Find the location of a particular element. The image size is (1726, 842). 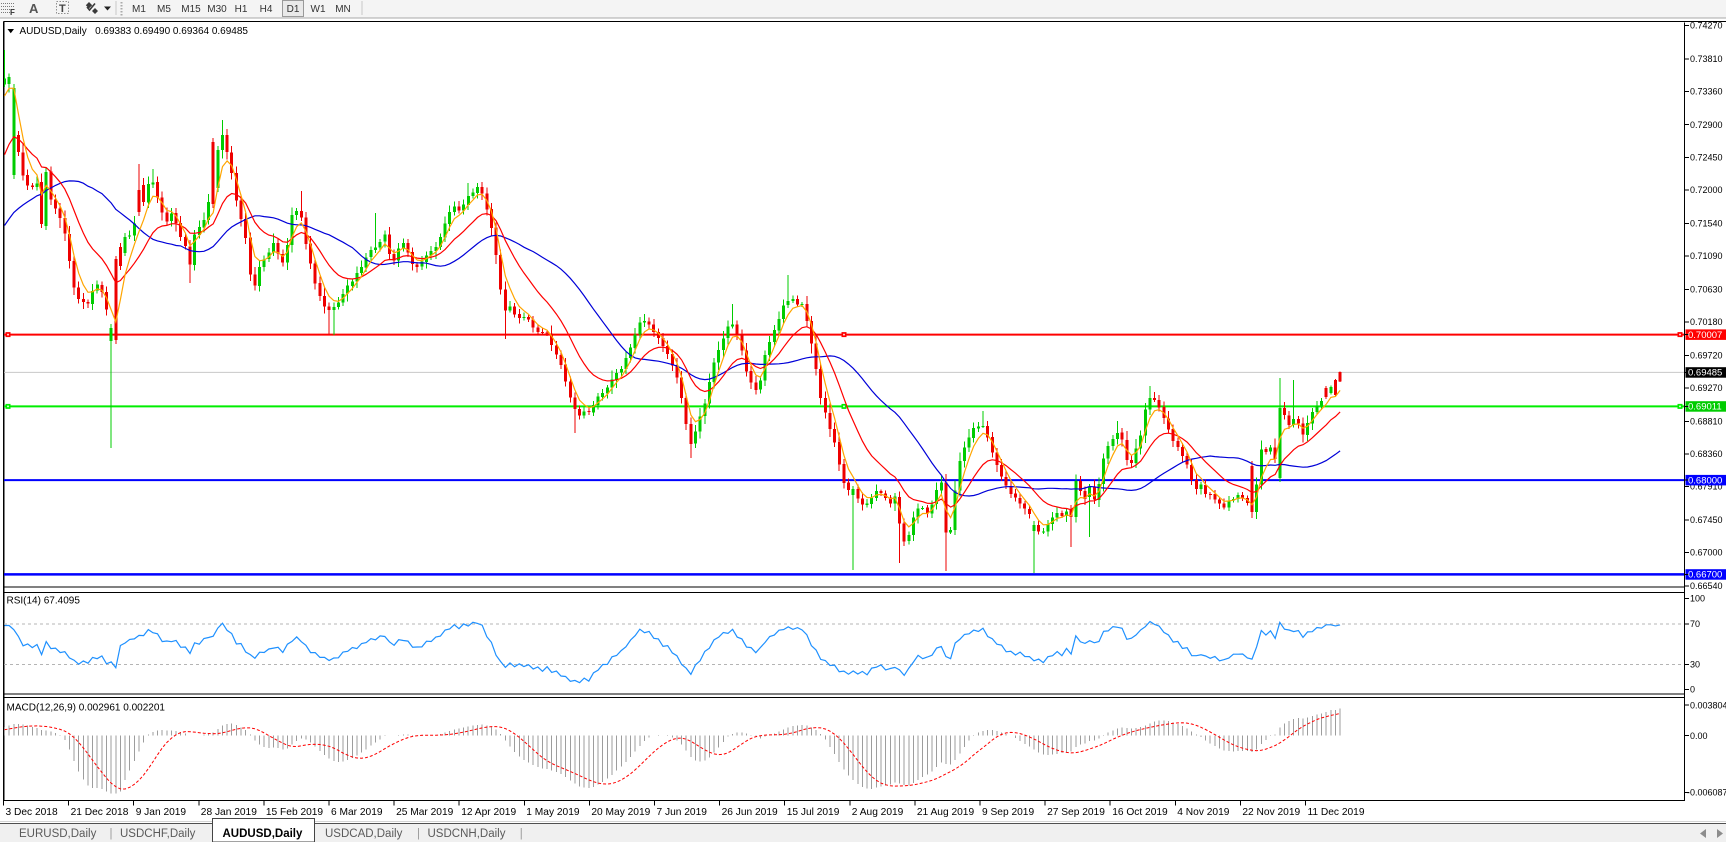

svg-text: USDCNH,Daily is located at coordinates (467, 834).